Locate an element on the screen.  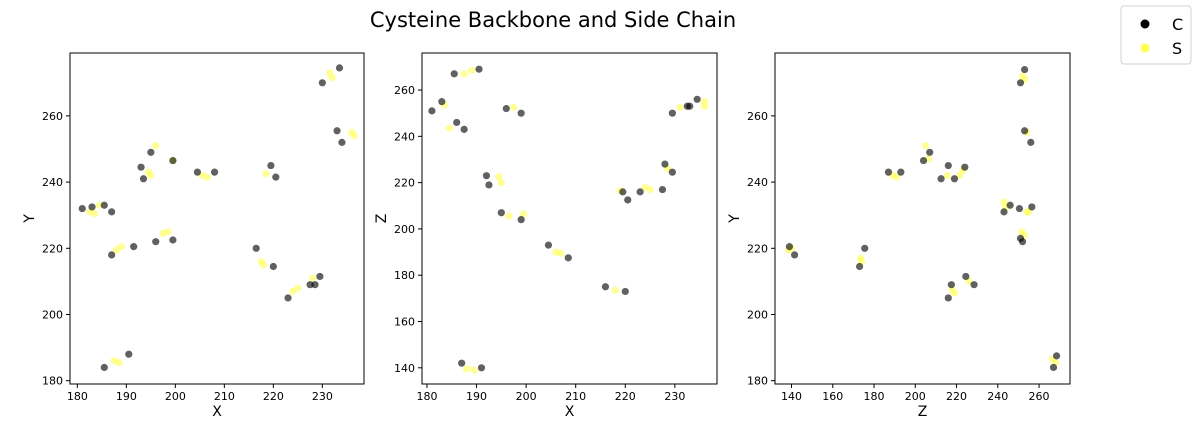
x-tick-label: 160 is located at coordinates (832, 396).